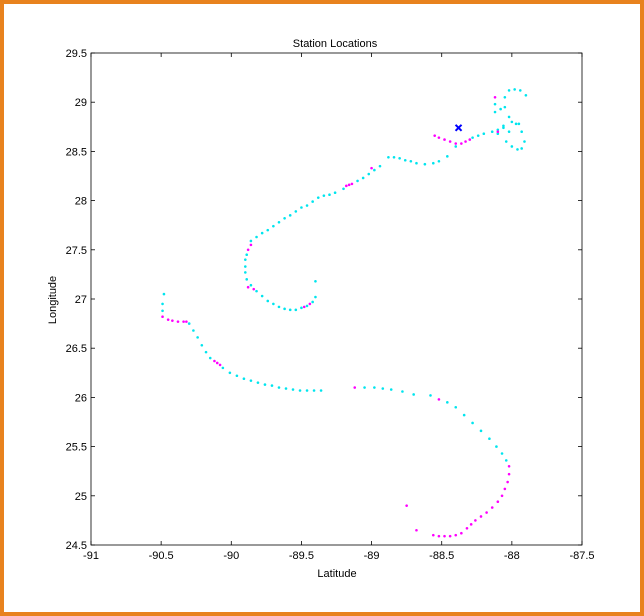 The image size is (644, 616). What do you see at coordinates (53, 300) in the screenshot?
I see `y-axis-label: Longitude` at bounding box center [53, 300].